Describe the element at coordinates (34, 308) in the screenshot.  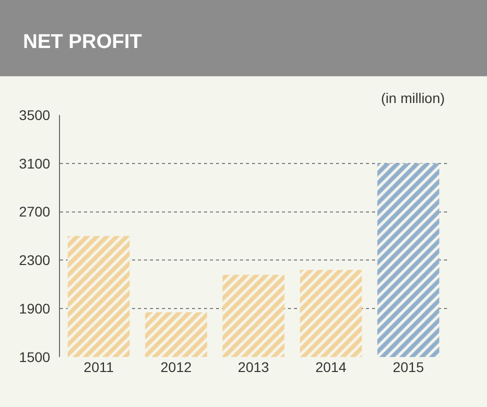
I see `y-tick-label: 1900` at that location.